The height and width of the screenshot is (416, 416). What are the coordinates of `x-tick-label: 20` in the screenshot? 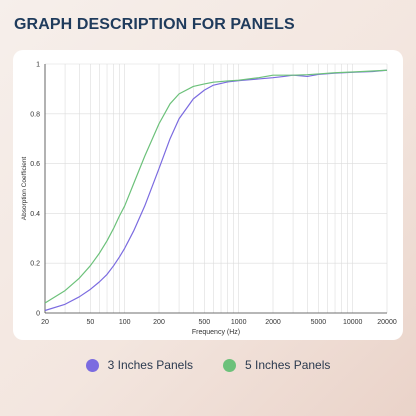 It's located at (45, 322).